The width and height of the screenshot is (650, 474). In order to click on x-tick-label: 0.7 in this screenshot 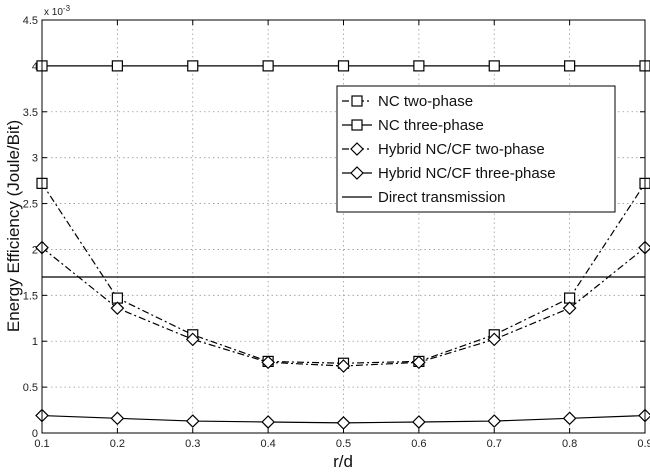, I will do `click(494, 444)`.